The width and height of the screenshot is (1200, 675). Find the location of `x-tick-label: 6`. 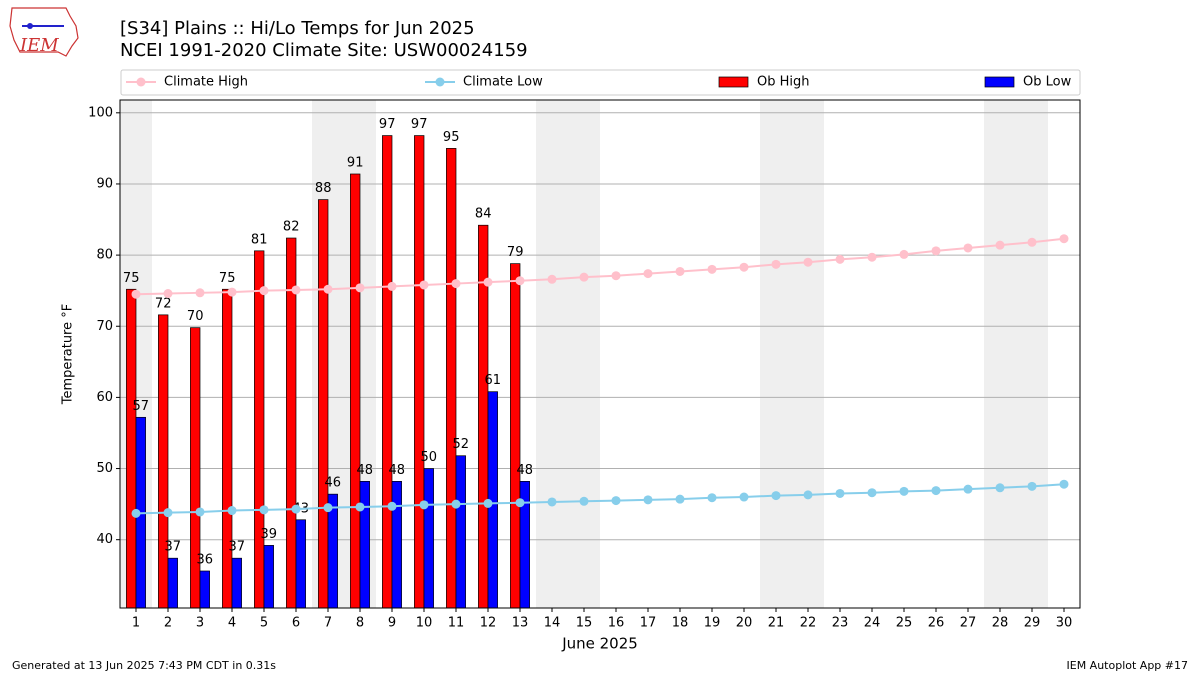

x-tick-label: 6 is located at coordinates (296, 623).